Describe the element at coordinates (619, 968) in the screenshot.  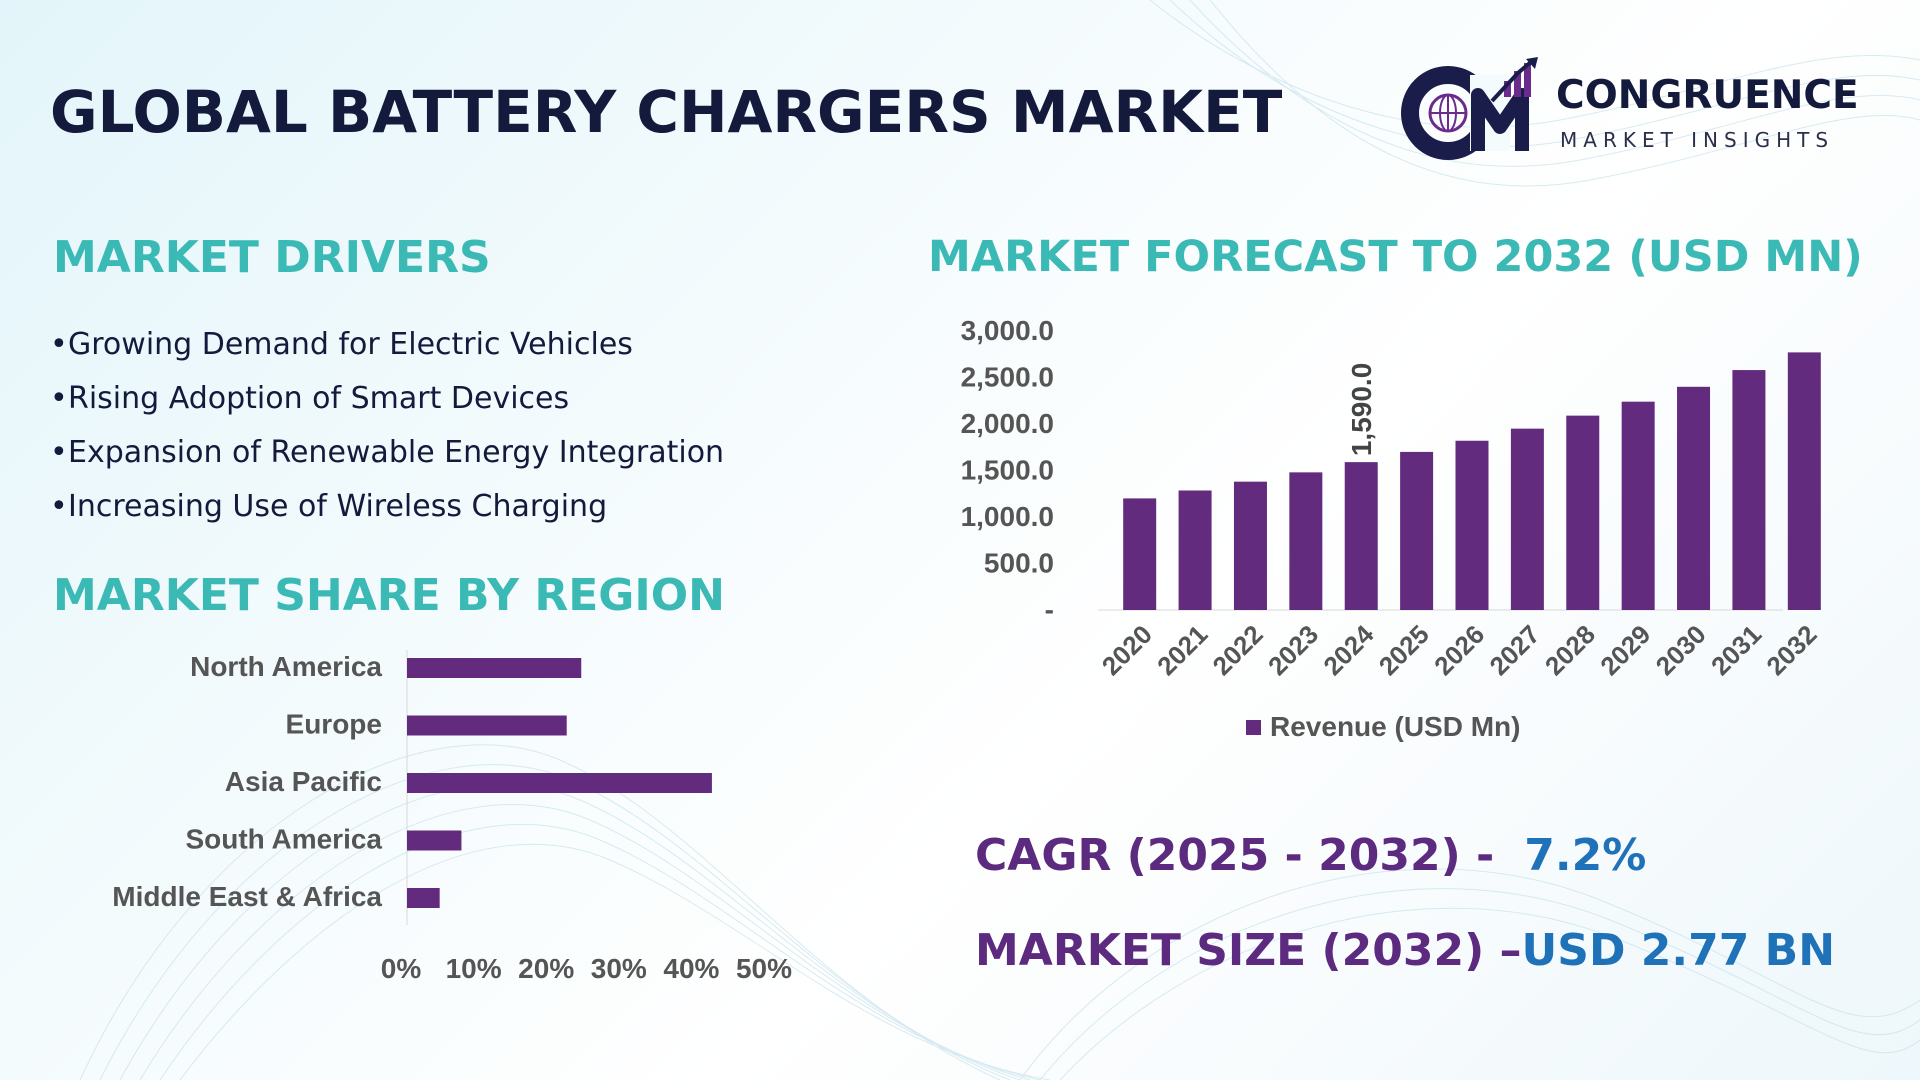
I see `x-tick-label: 30%` at that location.